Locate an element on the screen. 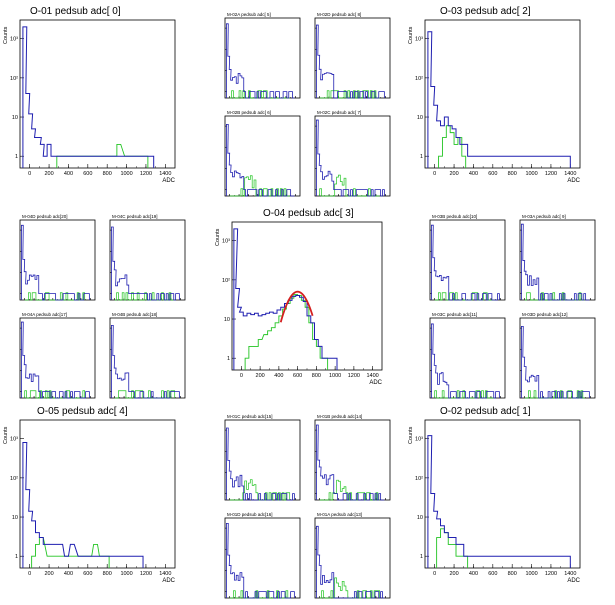 This screenshot has height=605, width=615. small-panel-title: M-04C pedsub adc[19] is located at coordinates (135, 216).